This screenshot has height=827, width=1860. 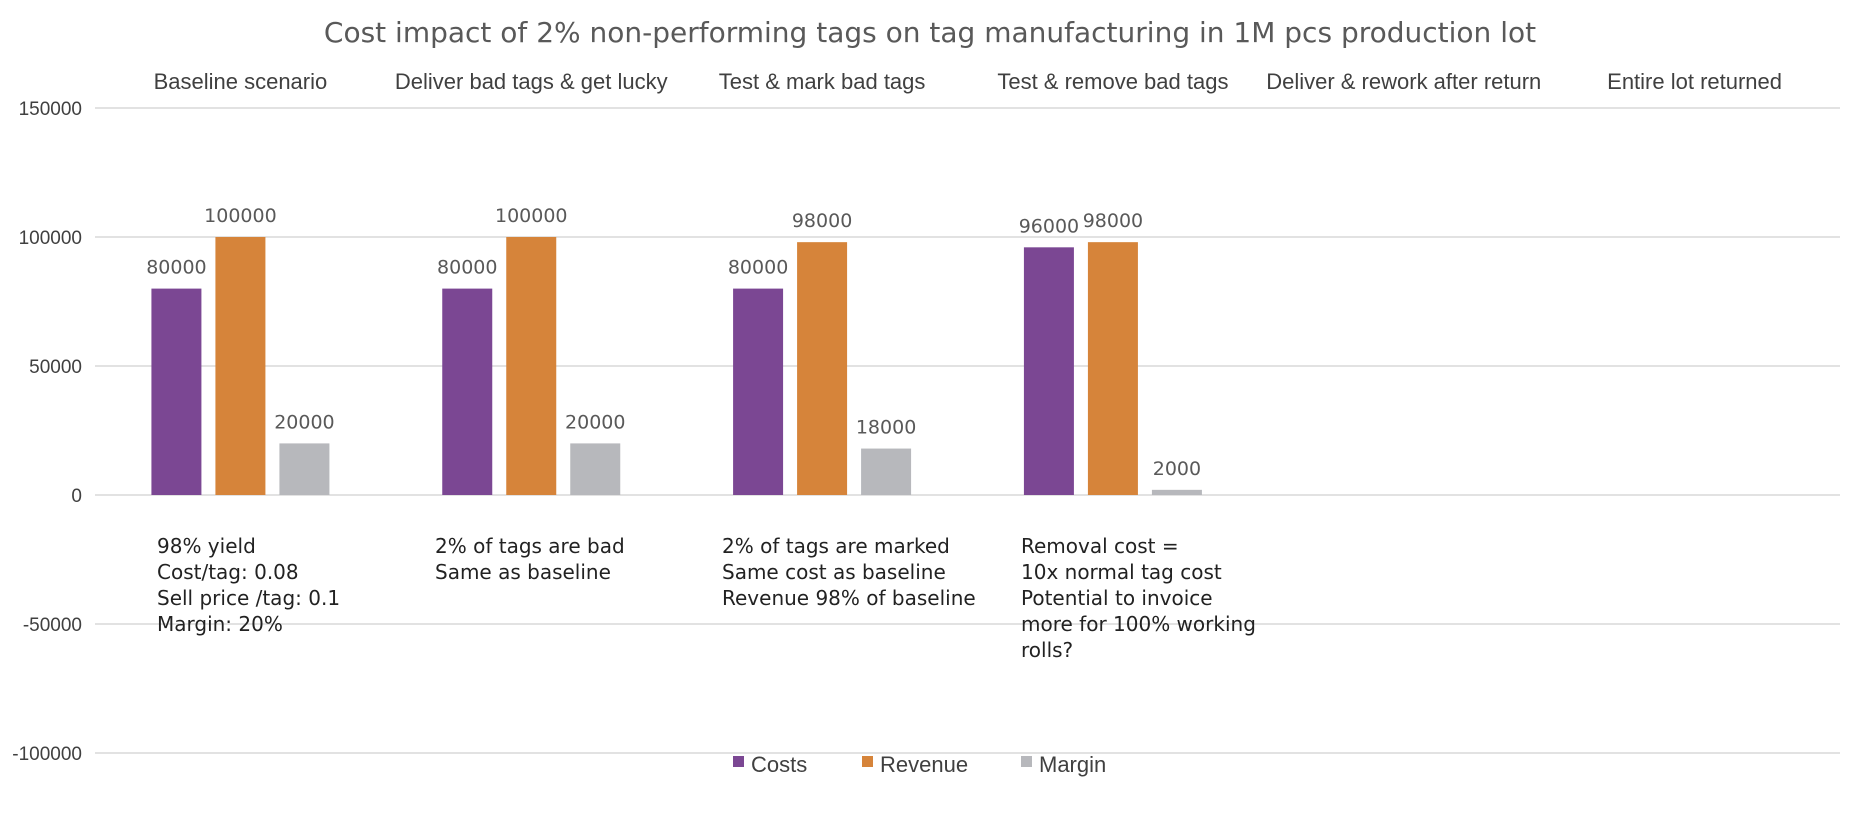 What do you see at coordinates (924, 764) in the screenshot?
I see `legend-label: Revenue` at bounding box center [924, 764].